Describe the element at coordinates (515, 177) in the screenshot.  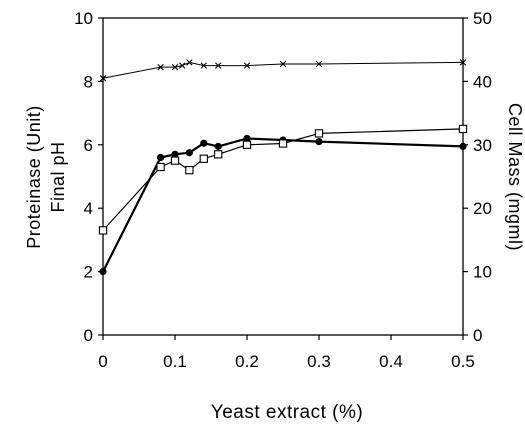
I see `right-axis-label-cell-mass: Cell Mass (mgml)` at that location.